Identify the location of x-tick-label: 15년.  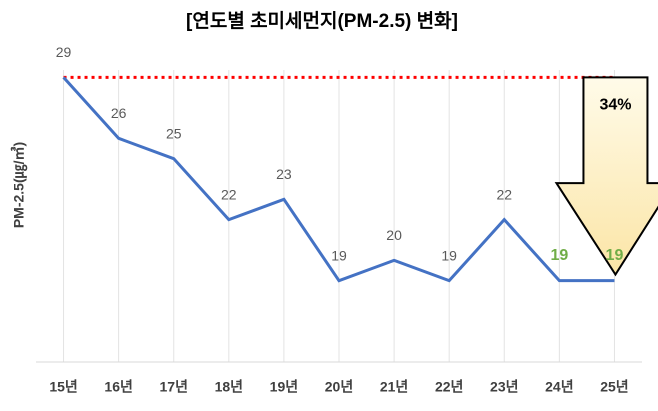
(63, 387).